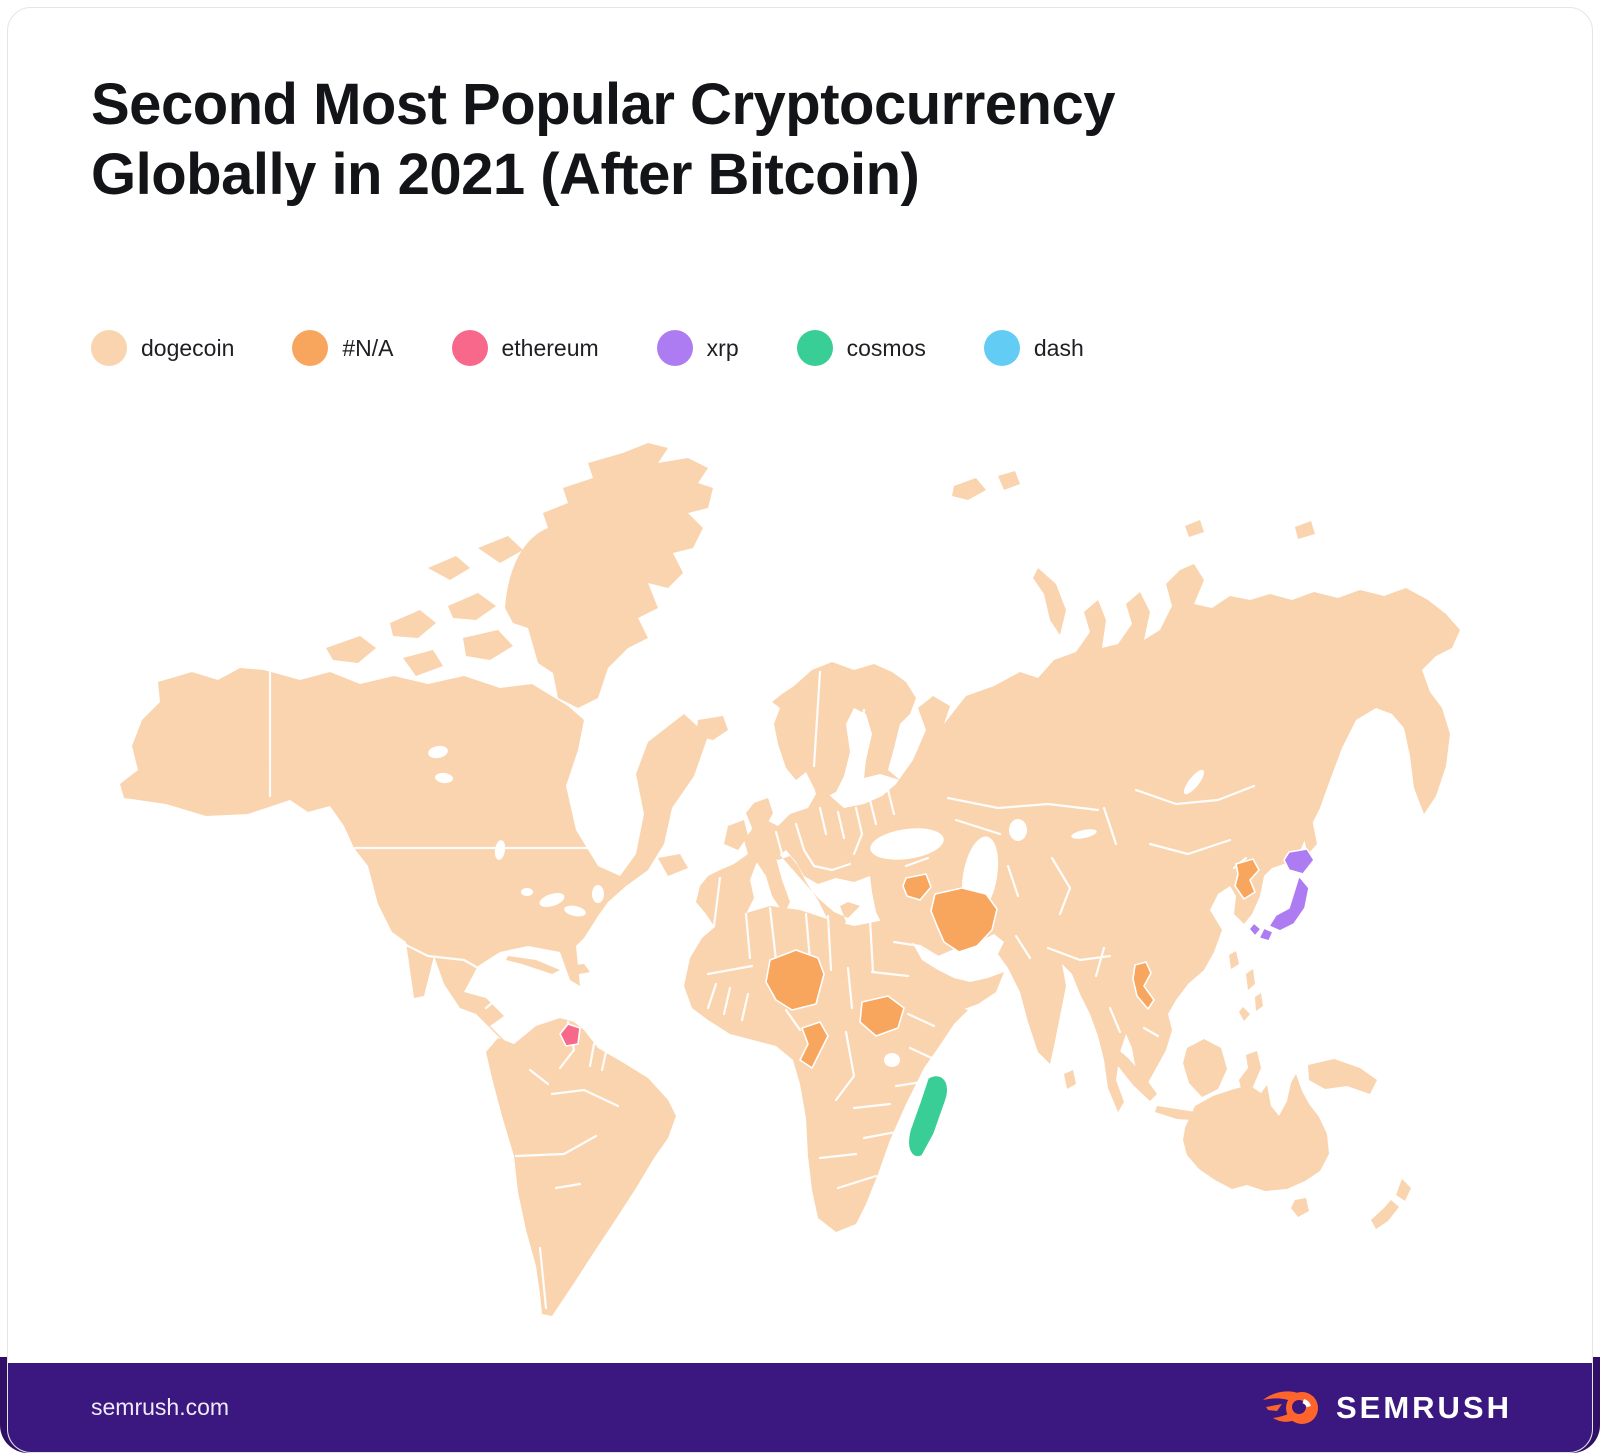 The image size is (1600, 1453). What do you see at coordinates (469, 348) in the screenshot?
I see `legend-swatch-ethereum` at bounding box center [469, 348].